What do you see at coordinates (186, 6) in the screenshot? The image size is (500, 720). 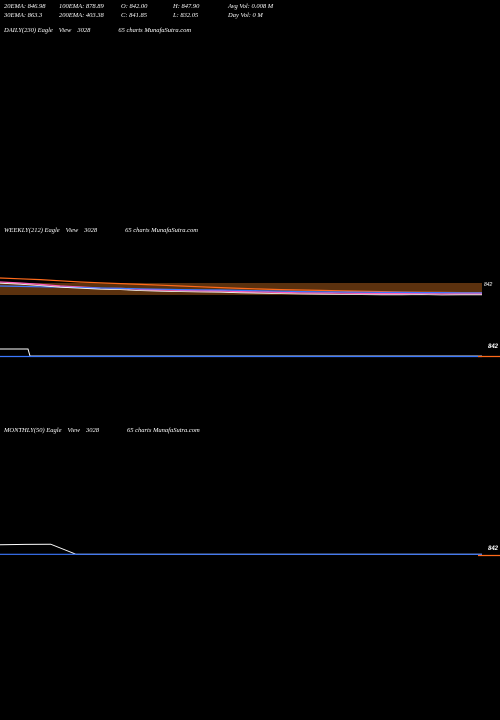 I see `stat-high: H: 847.90` at bounding box center [186, 6].